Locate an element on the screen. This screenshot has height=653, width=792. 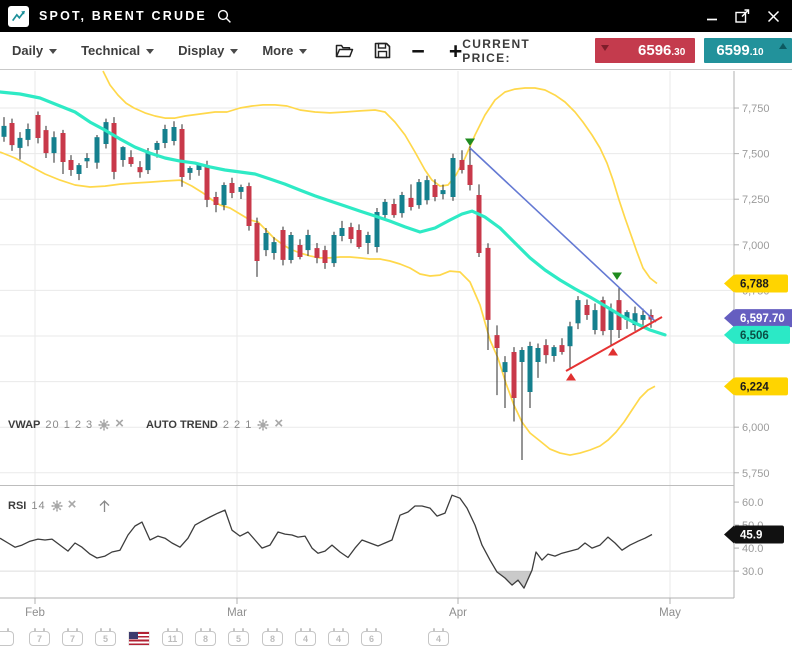
calendar-event-icon: 6 is located at coordinates (371, 637).